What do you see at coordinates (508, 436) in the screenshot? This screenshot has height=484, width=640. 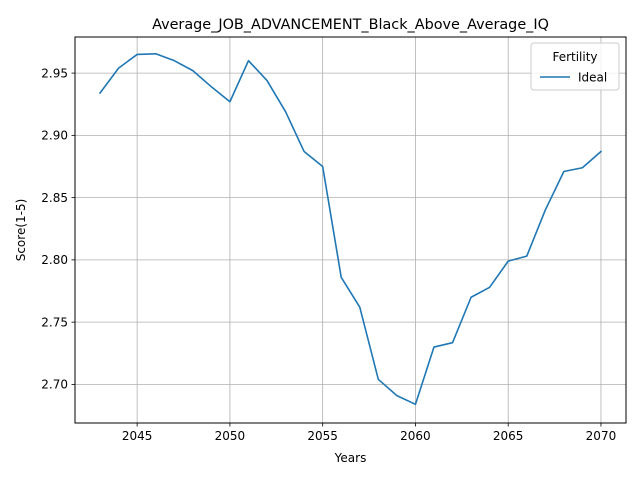 I see `x-tick-label: 2065` at bounding box center [508, 436].